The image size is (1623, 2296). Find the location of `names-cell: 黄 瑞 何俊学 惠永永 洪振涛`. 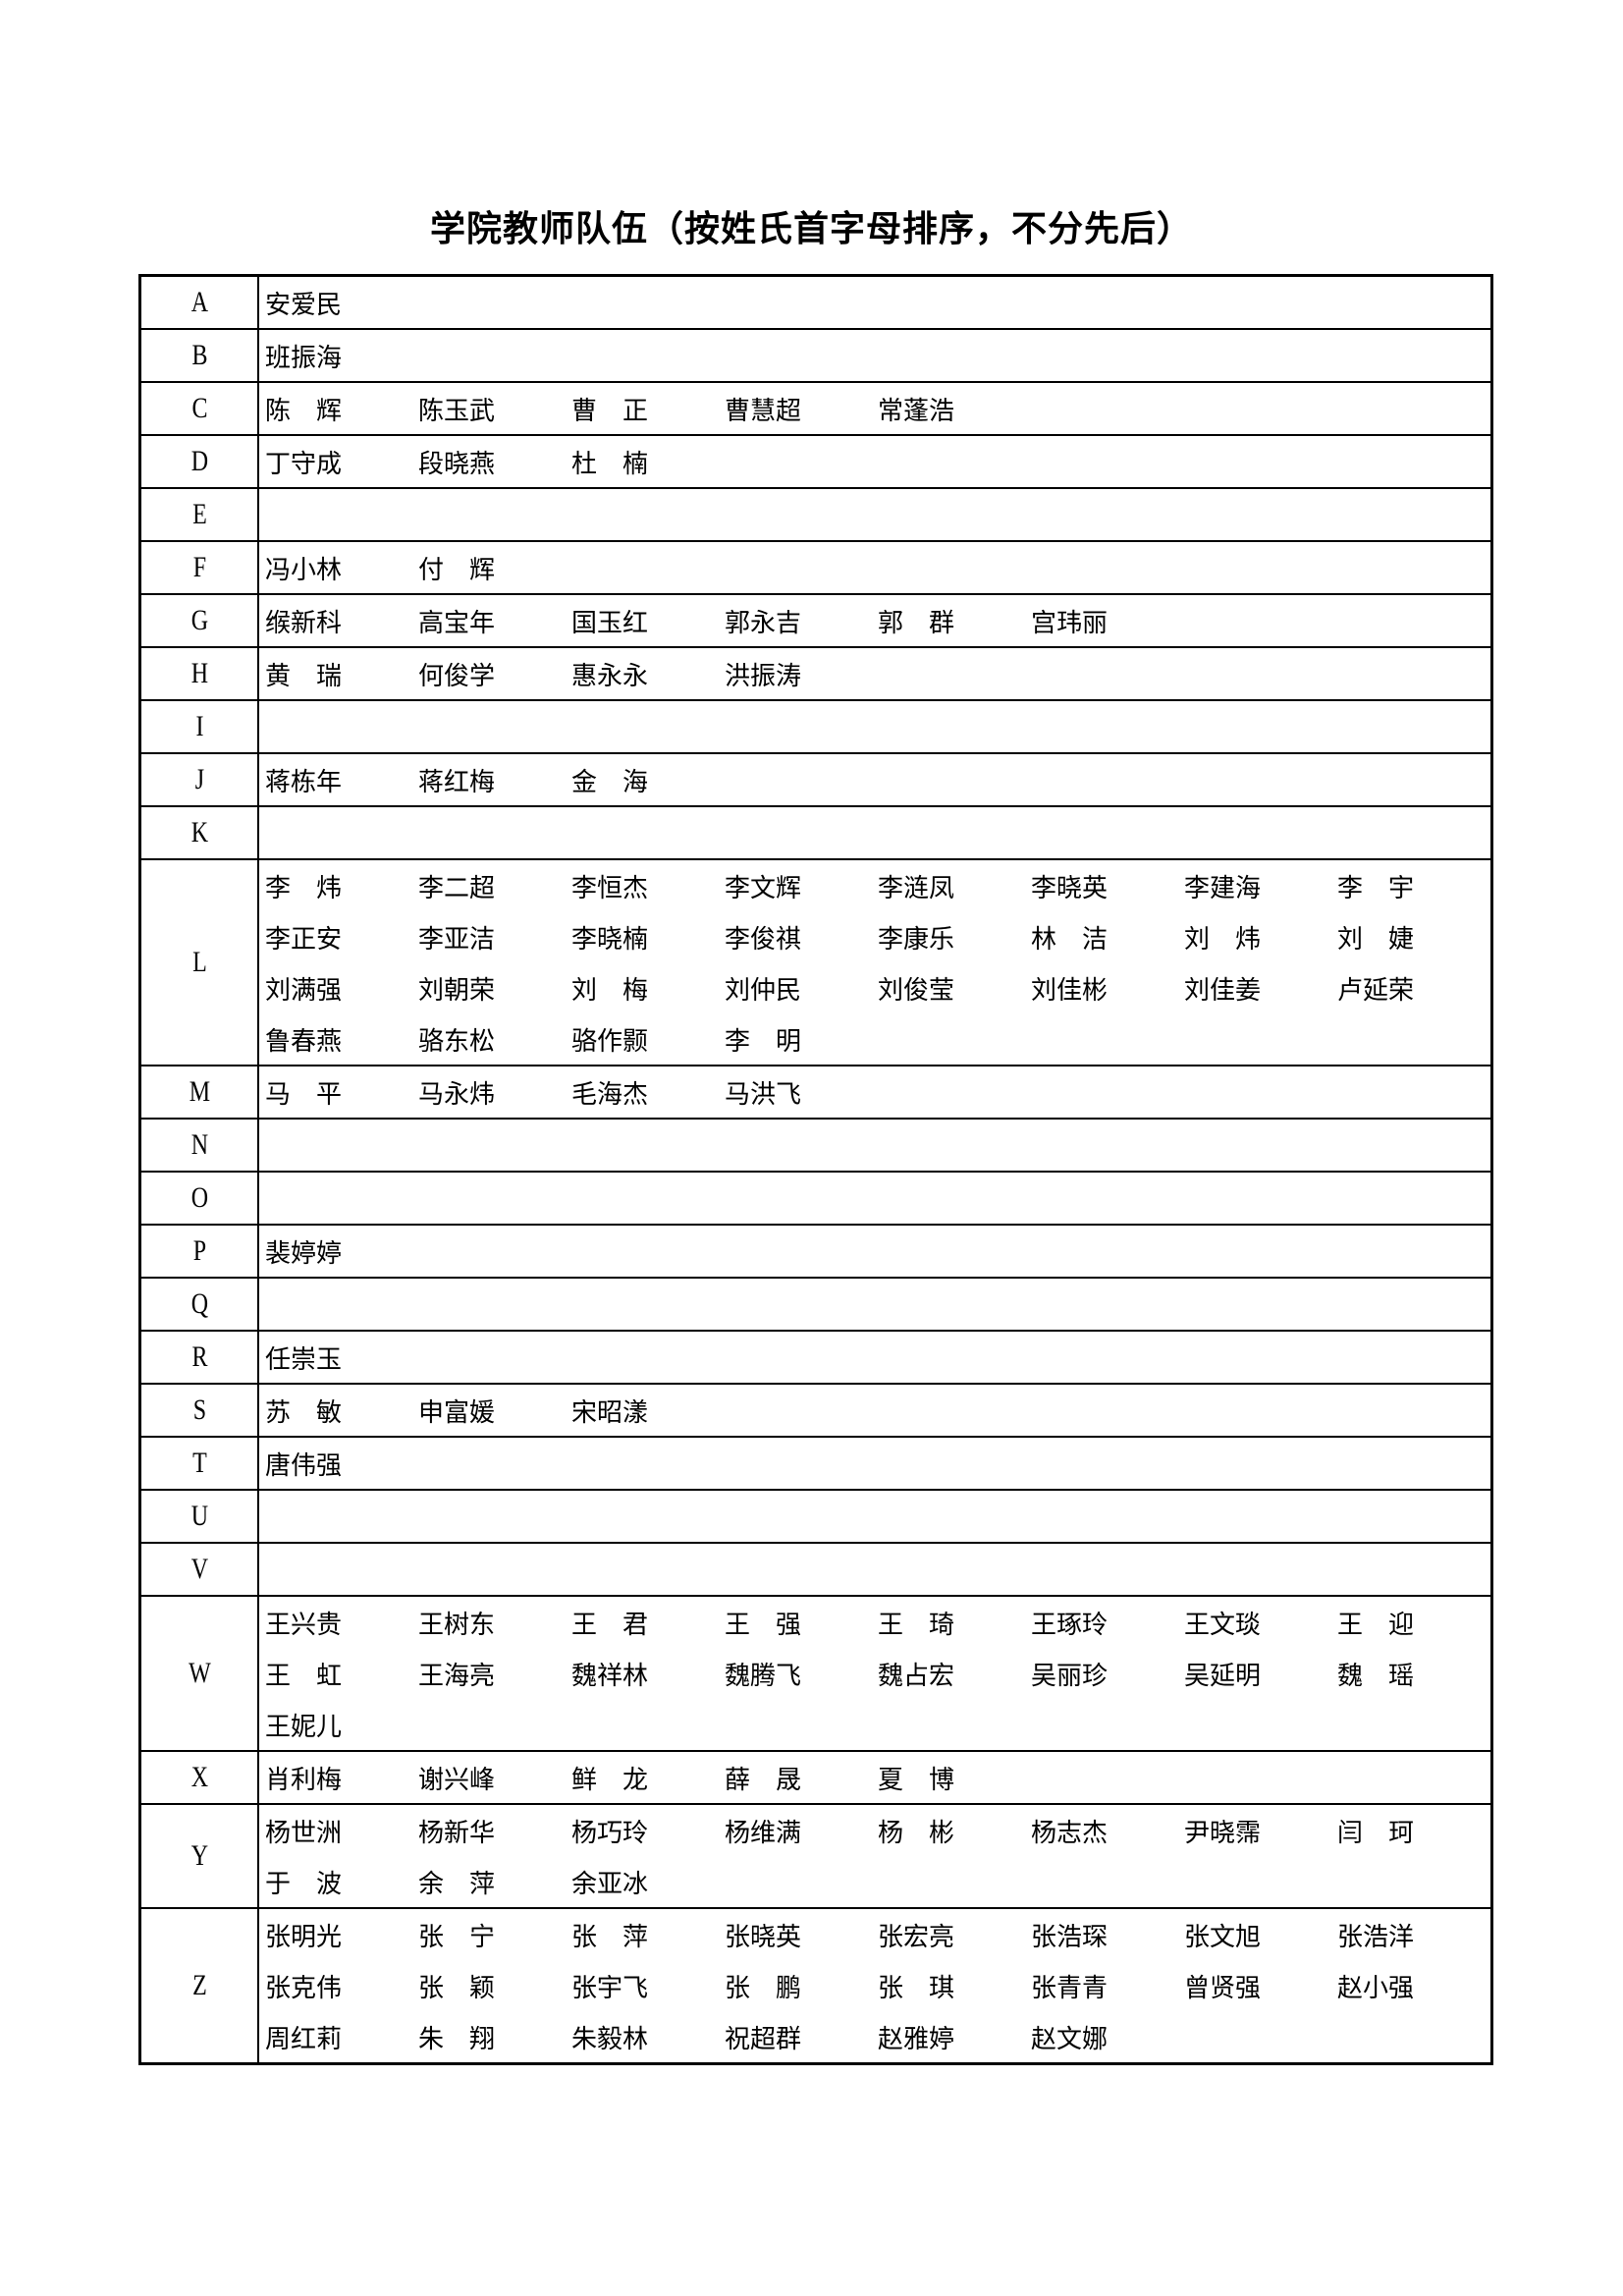

names-cell: 黄 瑞 何俊学 惠永永 洪振涛 is located at coordinates (875, 673).